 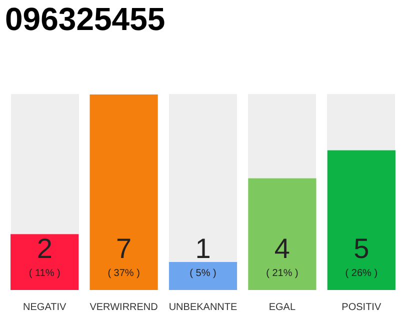 I want to click on x-tick-label: EGAL, so click(x=282, y=307).